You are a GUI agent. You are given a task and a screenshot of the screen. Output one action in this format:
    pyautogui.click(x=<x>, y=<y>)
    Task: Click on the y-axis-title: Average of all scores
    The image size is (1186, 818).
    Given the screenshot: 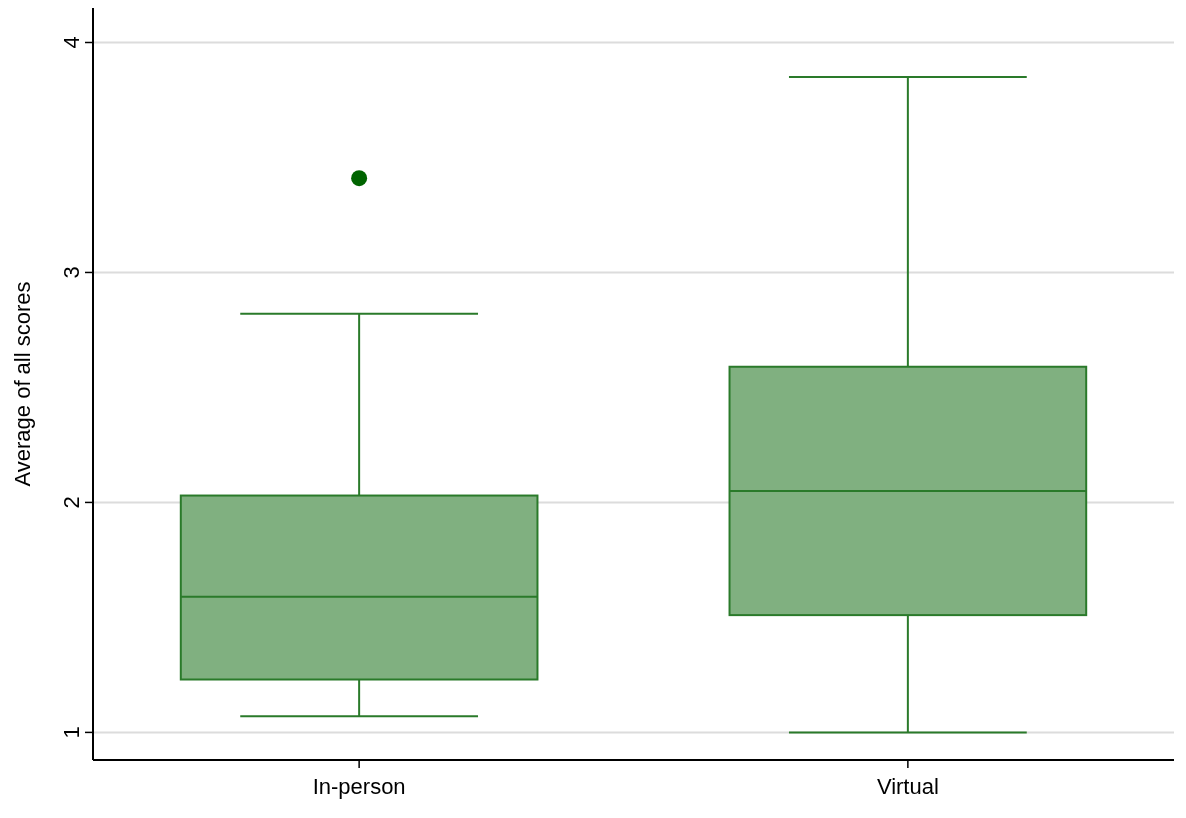 What is the action you would take?
    pyautogui.click(x=22, y=384)
    